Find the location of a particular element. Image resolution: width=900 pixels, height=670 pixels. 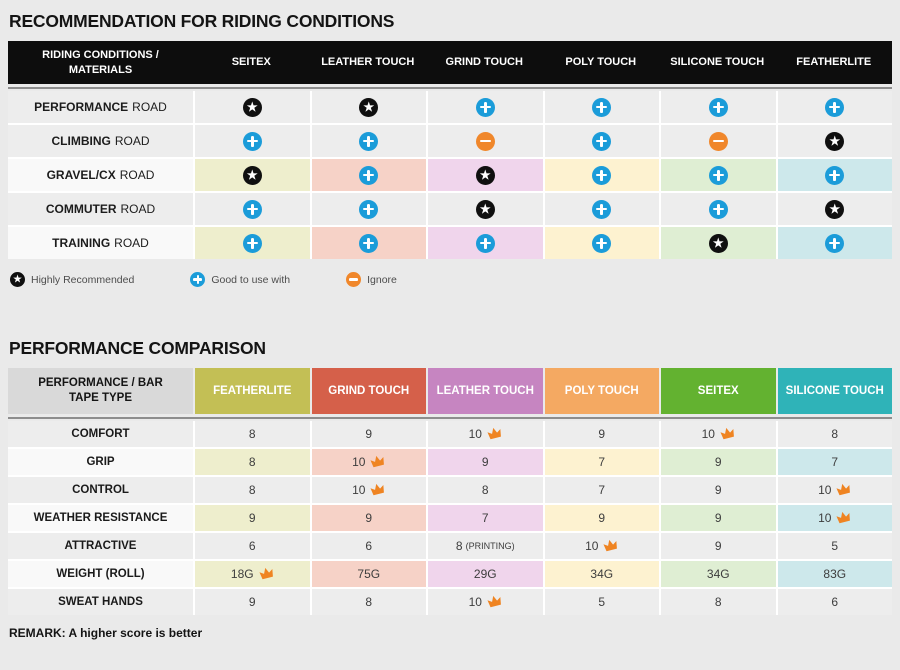

performance-table-row: ATTRACTIVE 6 6 8 (PRINTING) 10 9 5 is located at coordinates (450, 546).